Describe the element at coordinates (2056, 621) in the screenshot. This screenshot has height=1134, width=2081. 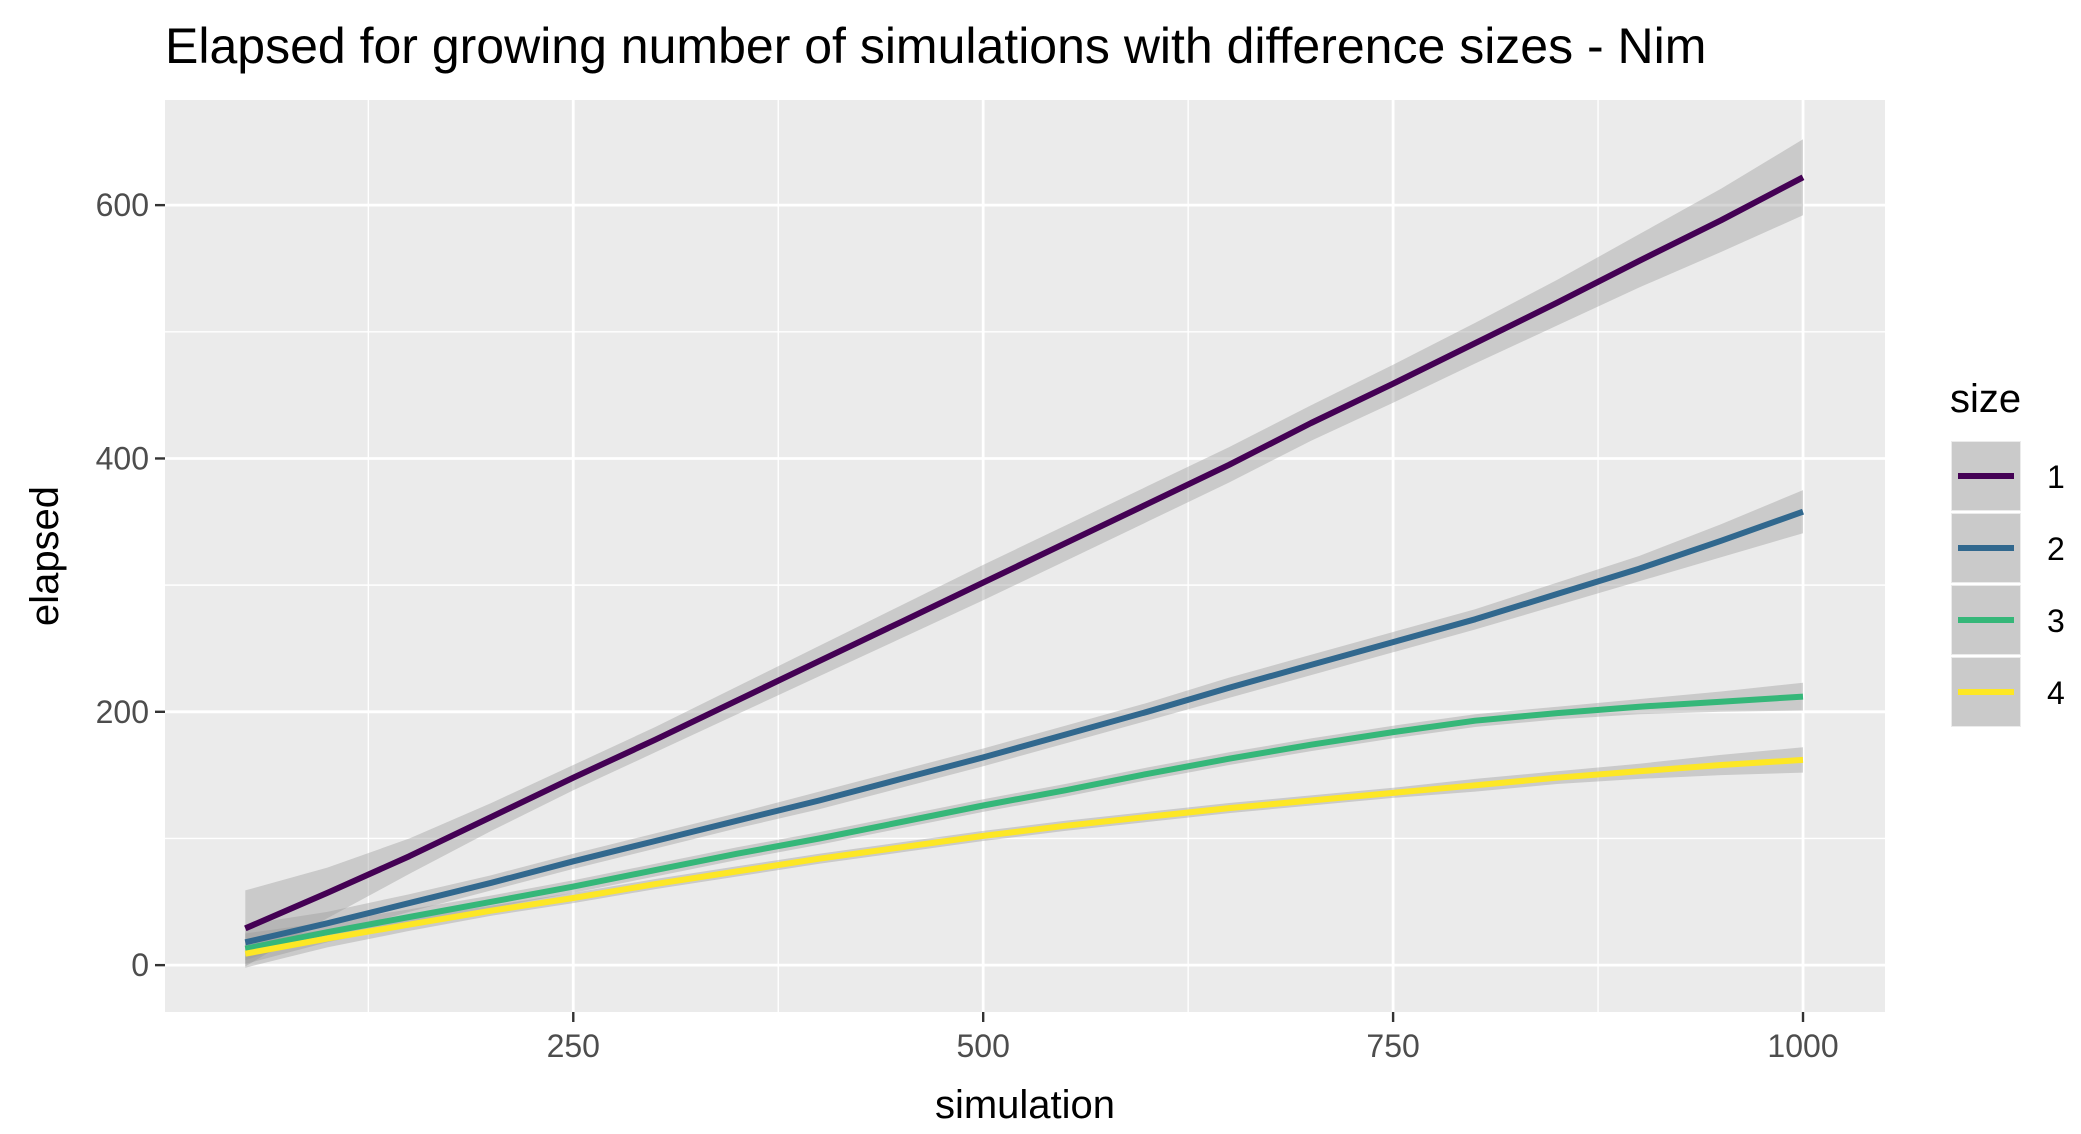
I see `legend-label: 3` at that location.